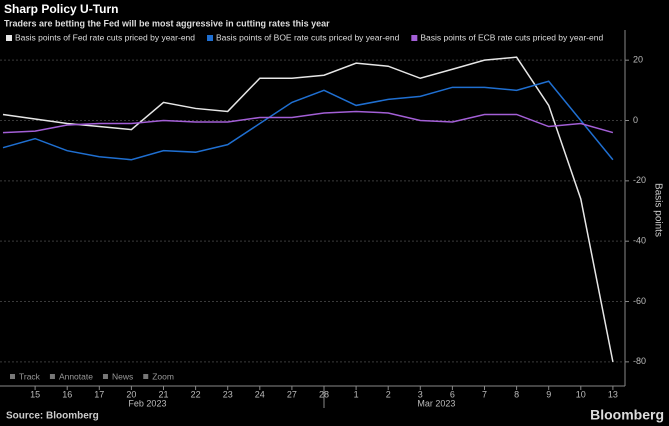 Image resolution: width=669 pixels, height=426 pixels. I want to click on month-label: Mar 2023, so click(436, 403).